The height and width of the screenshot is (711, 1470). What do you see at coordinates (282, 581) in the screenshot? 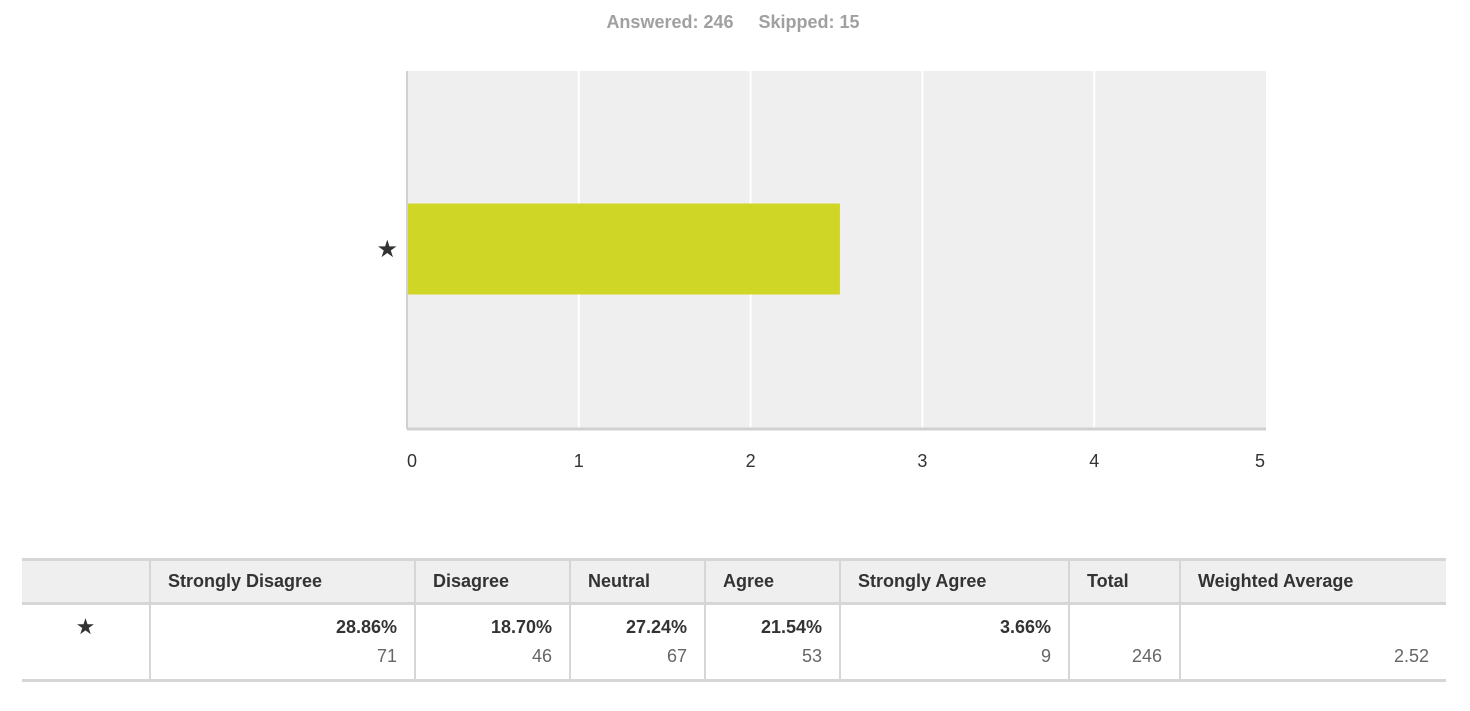
I see `header-strongly-disagree: Strongly Disagree` at bounding box center [282, 581].